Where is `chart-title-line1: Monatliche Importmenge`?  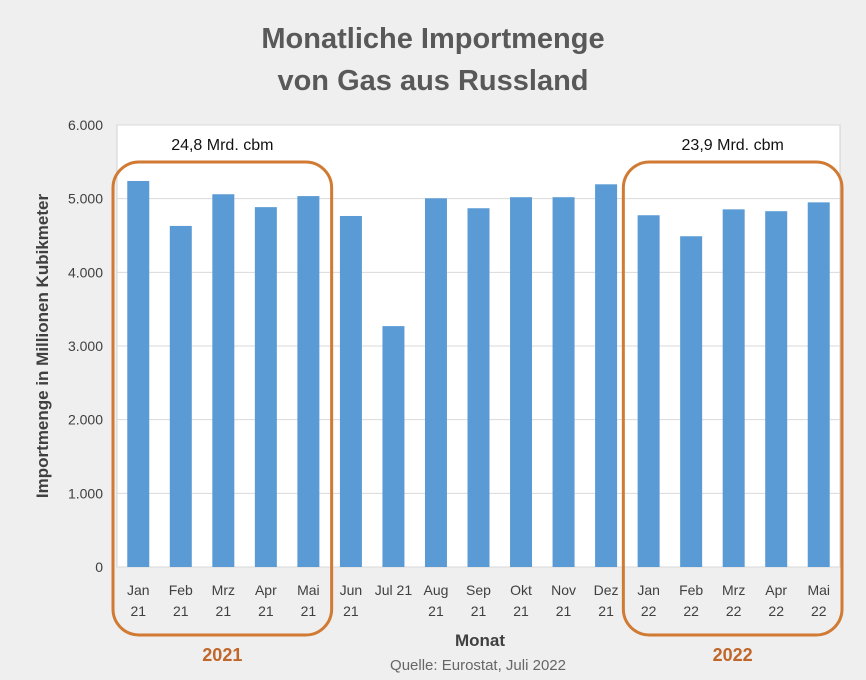 chart-title-line1: Monatliche Importmenge is located at coordinates (432, 39).